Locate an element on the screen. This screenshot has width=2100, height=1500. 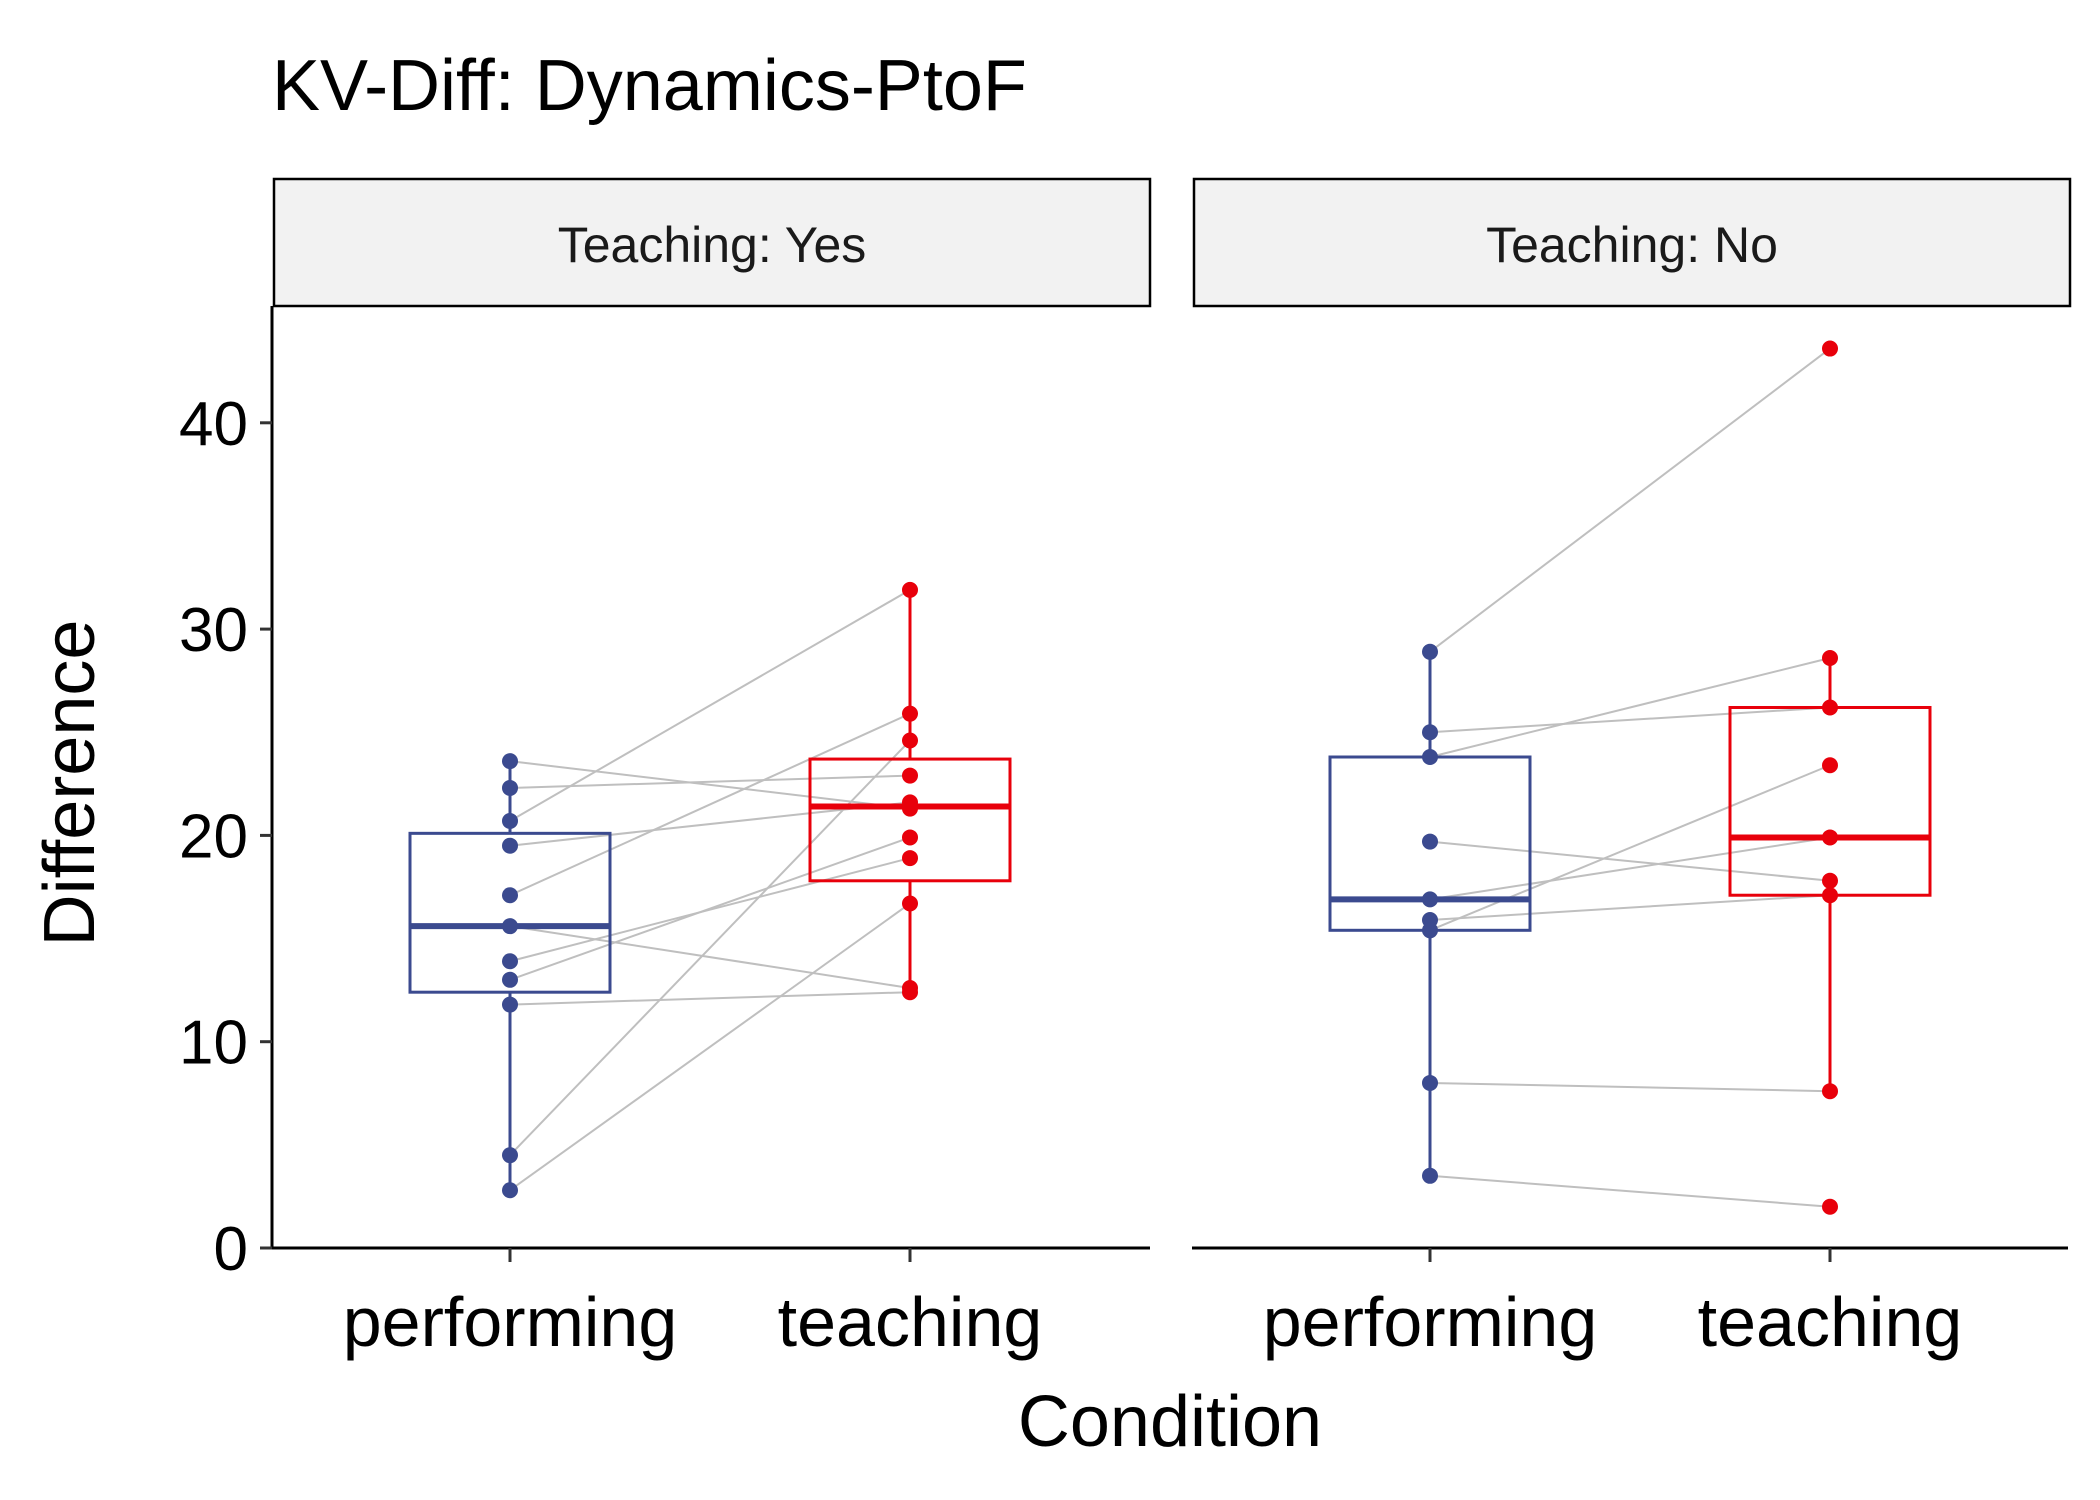
y-tick-label: 30 is located at coordinates (213, 630).